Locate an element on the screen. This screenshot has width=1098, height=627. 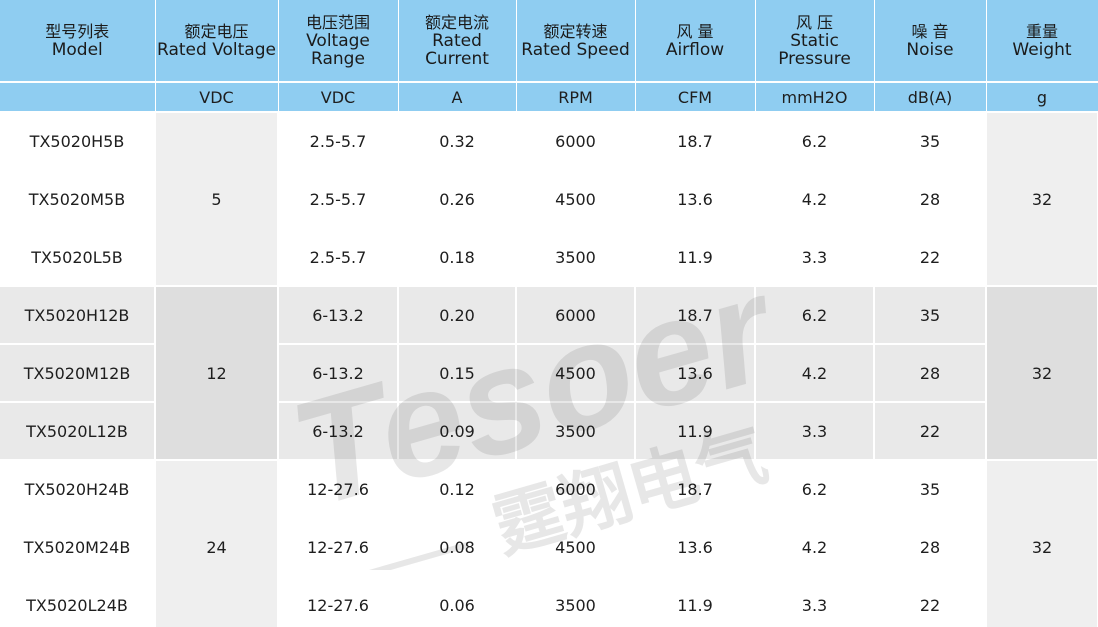
header-cn-label: 风 量 is located at coordinates (695, 31).